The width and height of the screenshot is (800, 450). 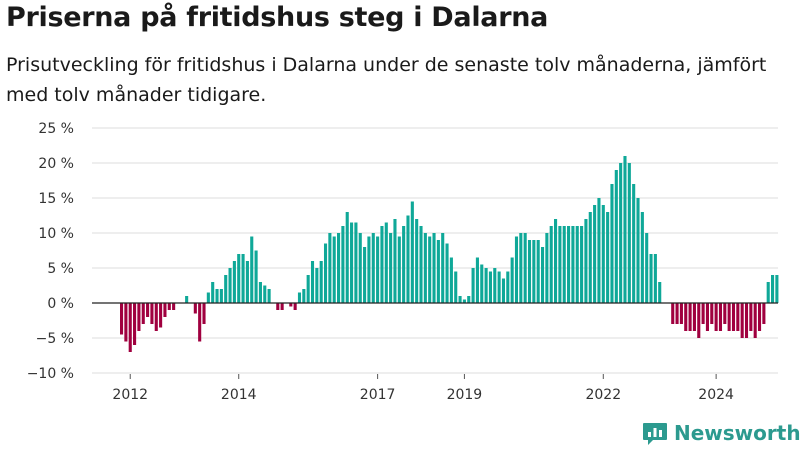 I want to click on brand-name: Newsworthy, so click(x=737, y=433).